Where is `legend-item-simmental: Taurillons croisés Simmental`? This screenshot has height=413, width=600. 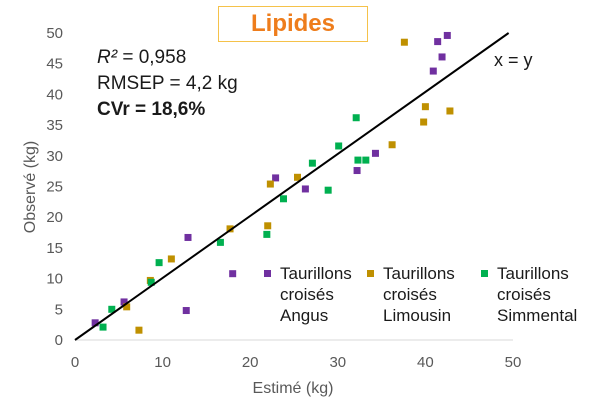
legend-item-simmental: Taurillons croisés Simmental is located at coordinates (529, 294).